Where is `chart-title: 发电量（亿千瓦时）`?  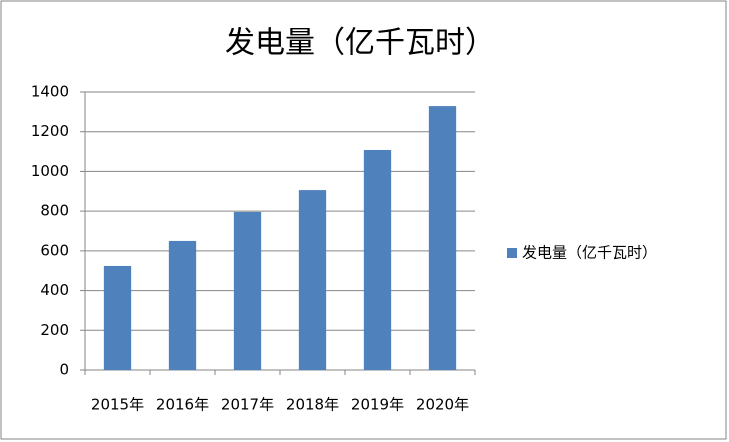 chart-title: 发电量（亿千瓦时） is located at coordinates (360, 43).